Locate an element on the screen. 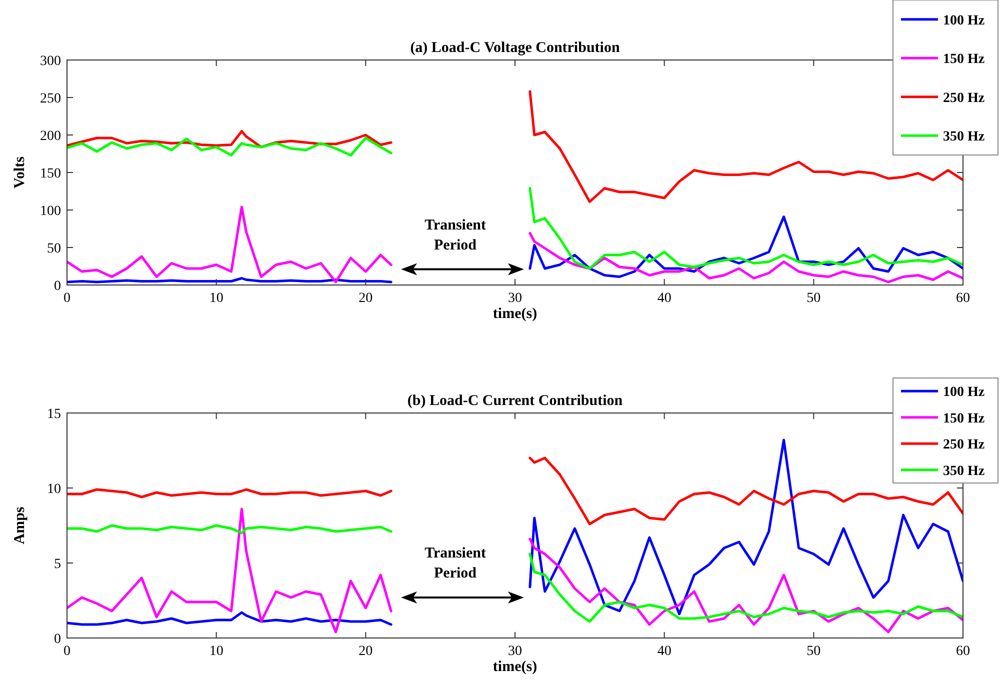  y-tick-label: 50 is located at coordinates (54, 249).